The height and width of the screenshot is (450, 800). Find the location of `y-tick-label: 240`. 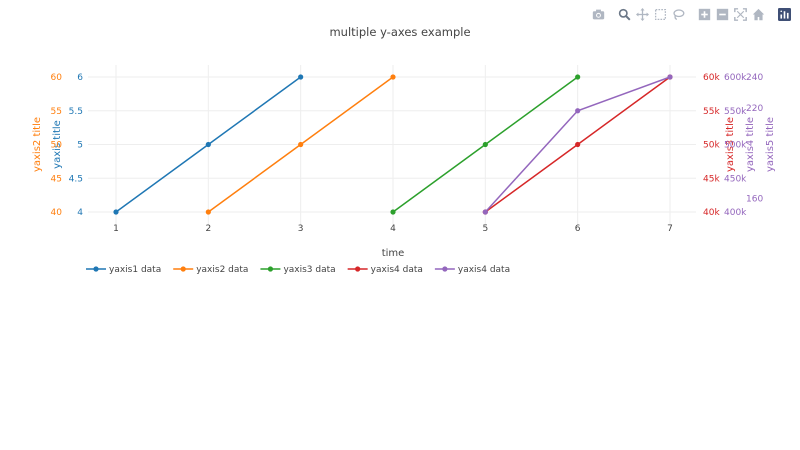

y-tick-label: 240 is located at coordinates (754, 78).